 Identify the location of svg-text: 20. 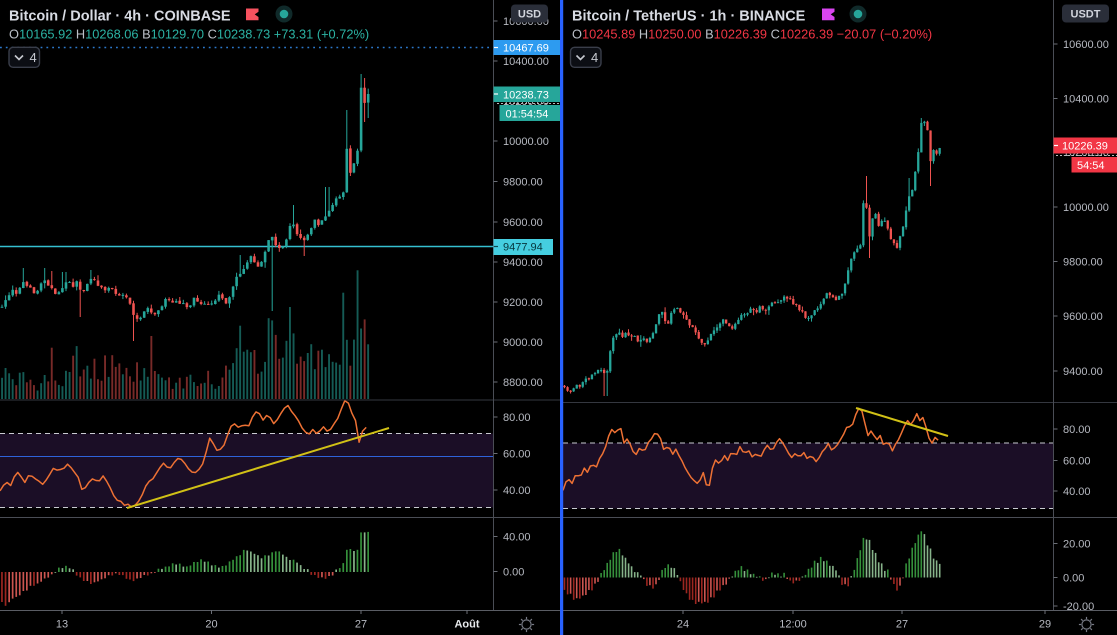
(211, 625).